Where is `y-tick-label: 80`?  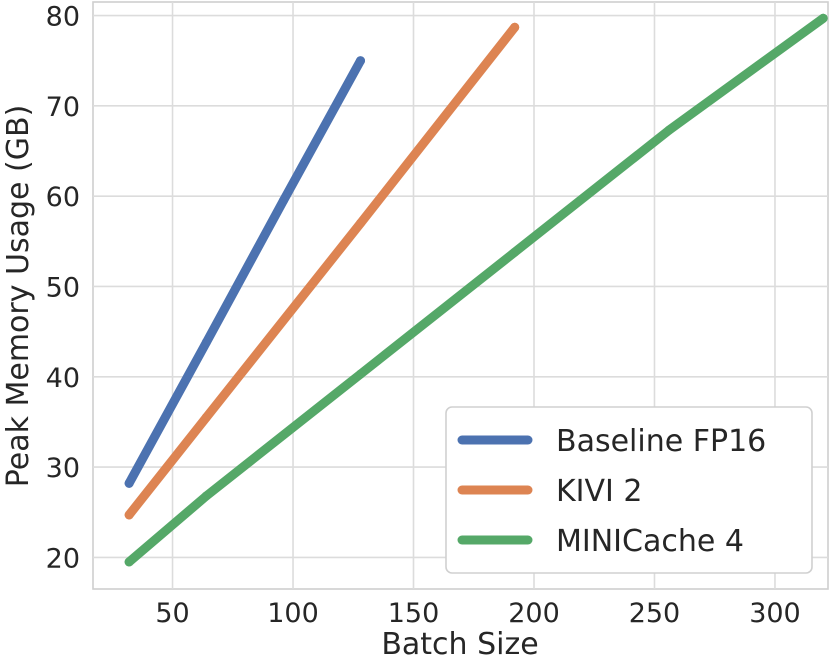 y-tick-label: 80 is located at coordinates (63, 17).